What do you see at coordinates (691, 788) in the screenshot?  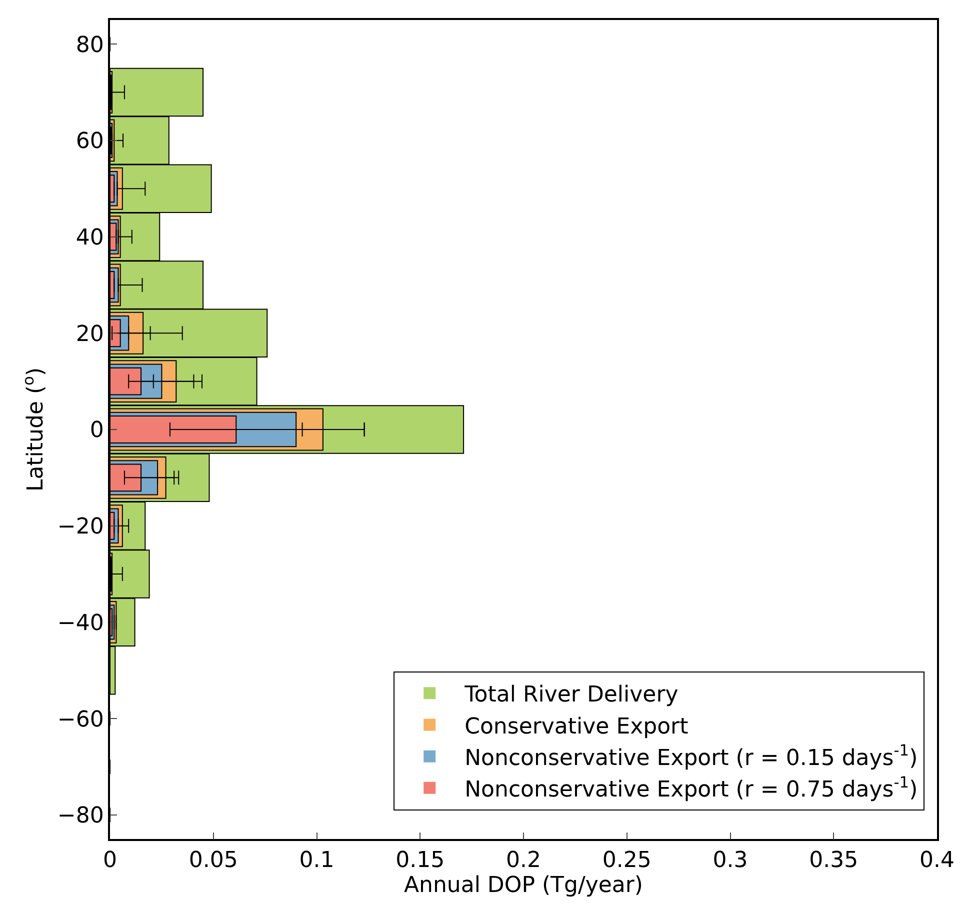 I see `legend-label: Nonconservative Export (r = 0.75 days$^{-1}$)` at bounding box center [691, 788].